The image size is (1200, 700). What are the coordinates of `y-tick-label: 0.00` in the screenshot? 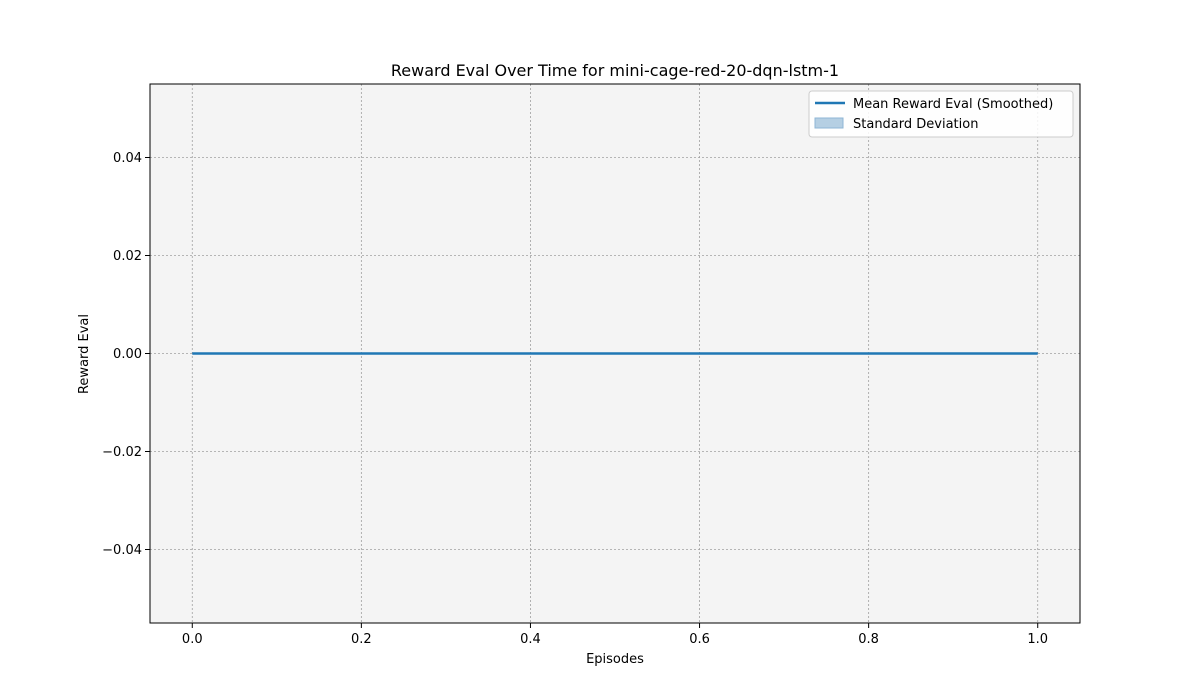 It's located at (127, 354).